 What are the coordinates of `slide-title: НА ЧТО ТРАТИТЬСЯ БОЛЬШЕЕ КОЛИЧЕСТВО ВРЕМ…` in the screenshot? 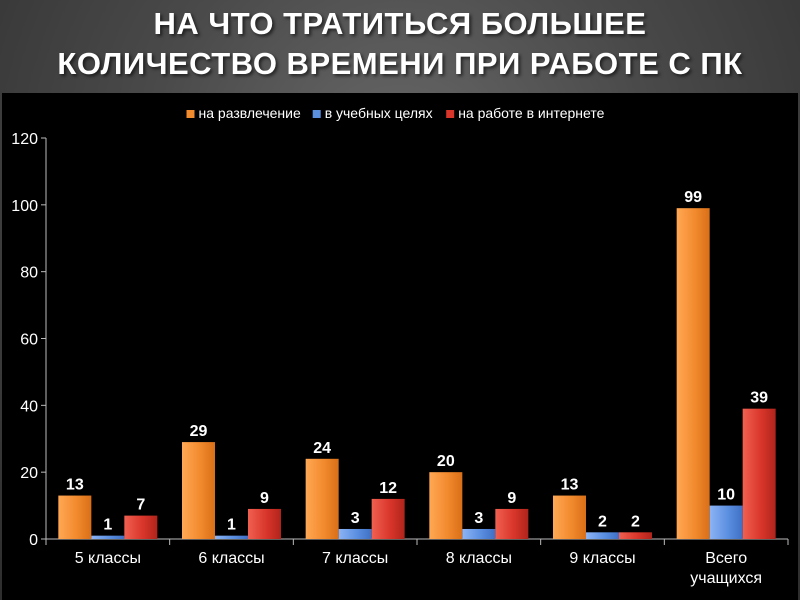 It's located at (400, 44).